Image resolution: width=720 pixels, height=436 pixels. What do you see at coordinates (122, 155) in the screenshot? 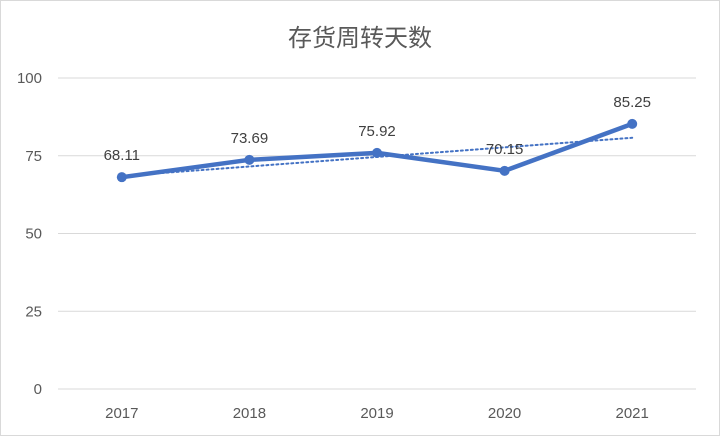
I see `data-label-2017: 68.11` at bounding box center [122, 155].